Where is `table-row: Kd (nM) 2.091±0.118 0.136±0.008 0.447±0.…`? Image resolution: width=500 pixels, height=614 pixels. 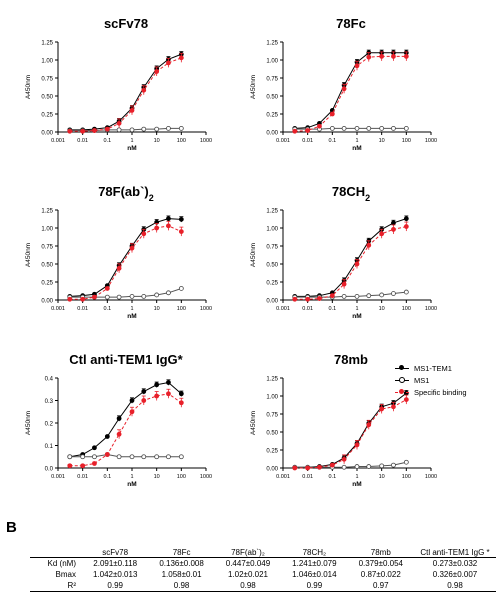
table-row: Kd (nM) 2.091±0.118 0.136±0.008 0.447±0.… is located at coordinates (263, 564).